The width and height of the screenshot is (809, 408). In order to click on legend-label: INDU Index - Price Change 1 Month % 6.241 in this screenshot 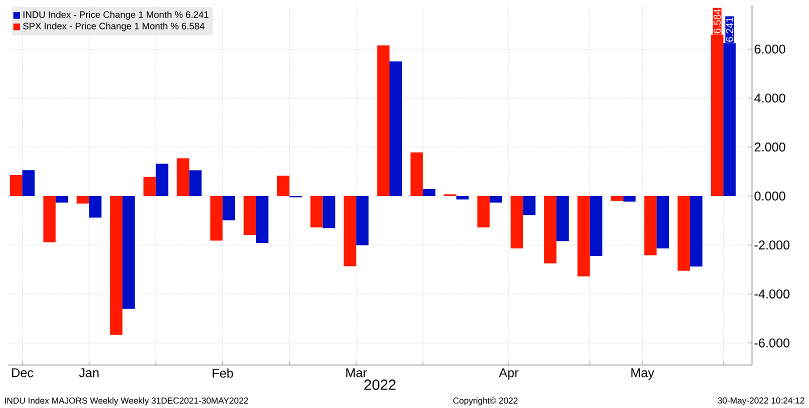, I will do `click(116, 15)`.